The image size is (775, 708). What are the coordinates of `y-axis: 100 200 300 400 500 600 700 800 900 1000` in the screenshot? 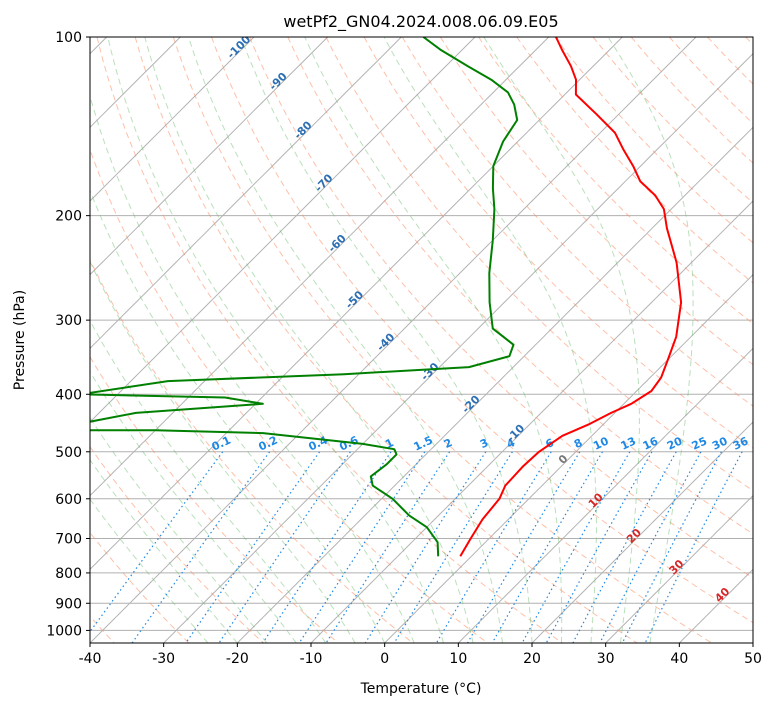 It's located at (68, 334).